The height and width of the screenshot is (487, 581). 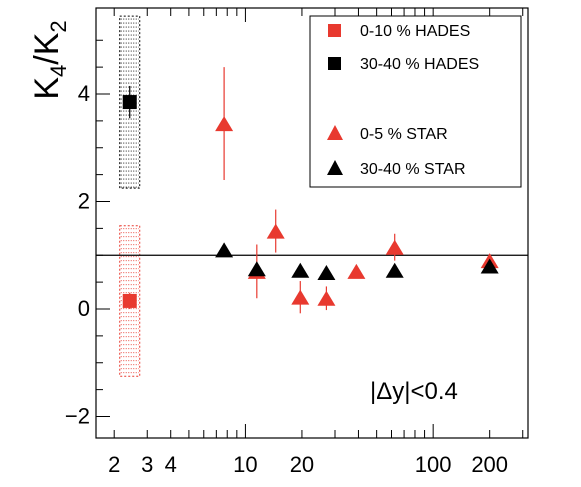 I want to click on legend-box, so click(x=415, y=101).